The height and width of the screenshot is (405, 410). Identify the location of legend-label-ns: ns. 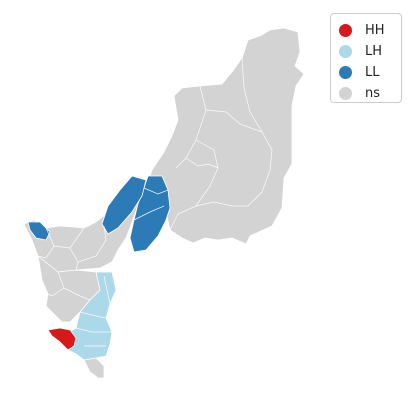
(373, 93).